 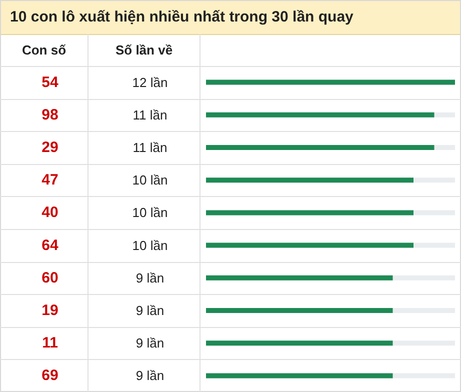 What do you see at coordinates (50, 245) in the screenshot?
I see `y-tick-label: 64` at bounding box center [50, 245].